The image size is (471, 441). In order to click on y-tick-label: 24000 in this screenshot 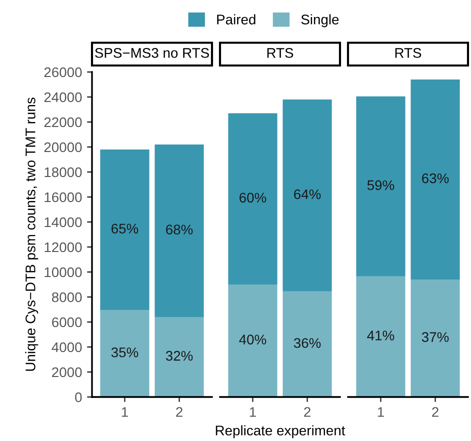, I will do `click(63, 97)`.